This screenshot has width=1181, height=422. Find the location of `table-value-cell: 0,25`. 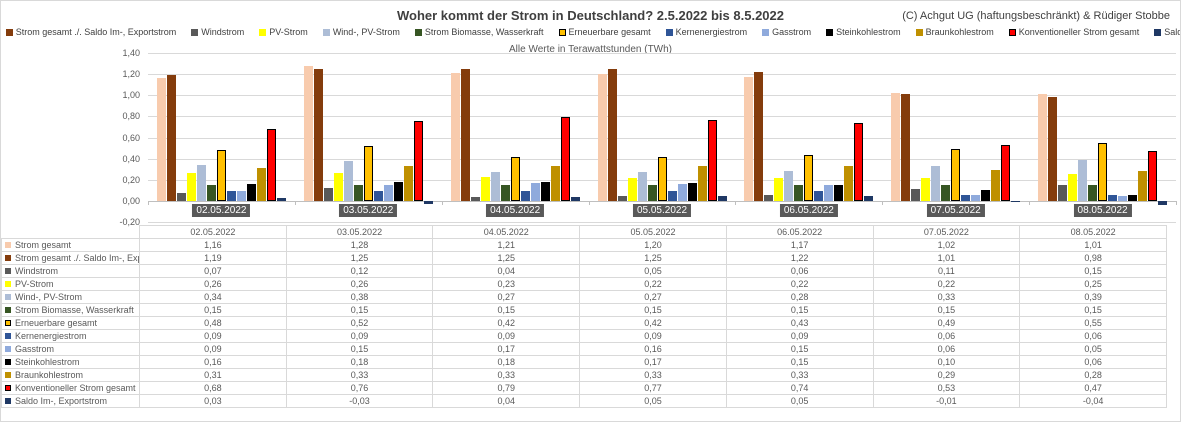

table-value-cell: 0,25 is located at coordinates (1093, 284).